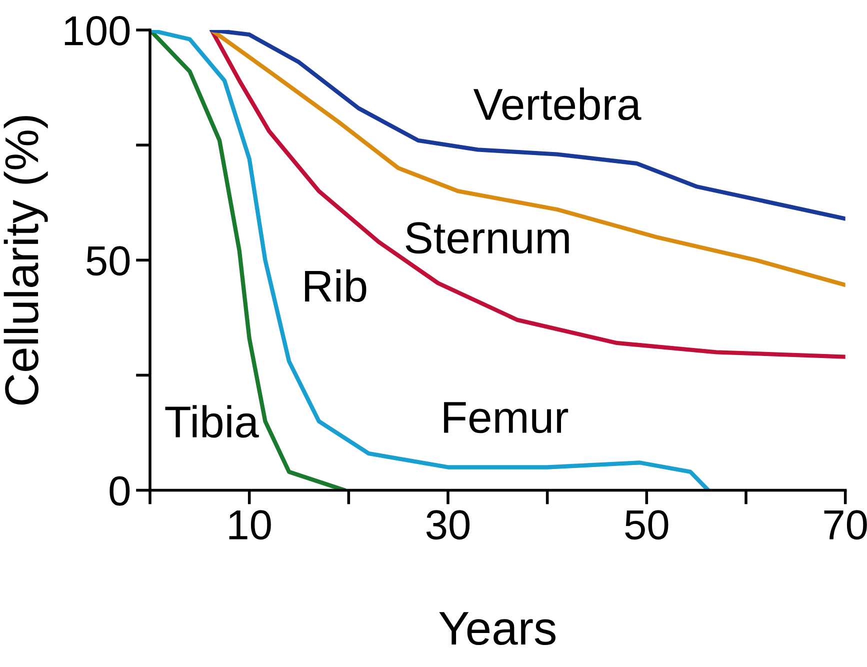 The image size is (867, 667). Describe the element at coordinates (335, 285) in the screenshot. I see `series-label: Rib` at that location.